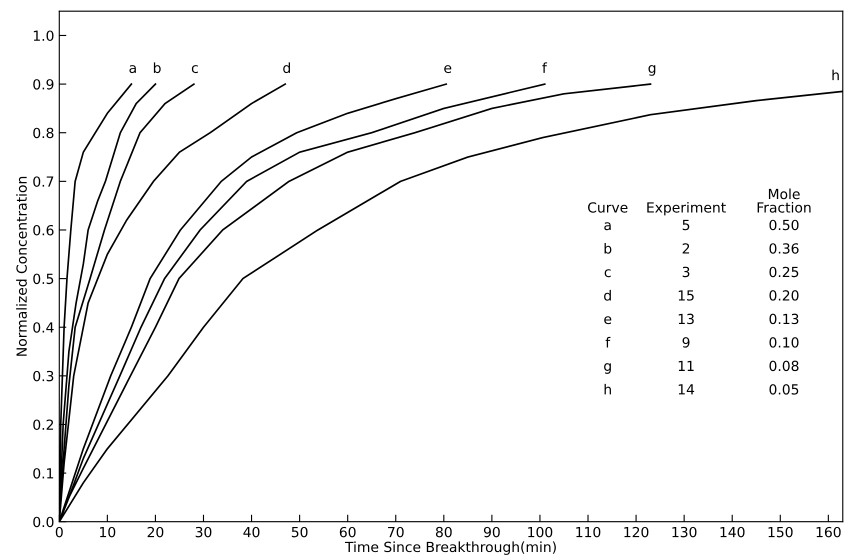  Describe the element at coordinates (448, 69) in the screenshot. I see `series-label: e` at that location.